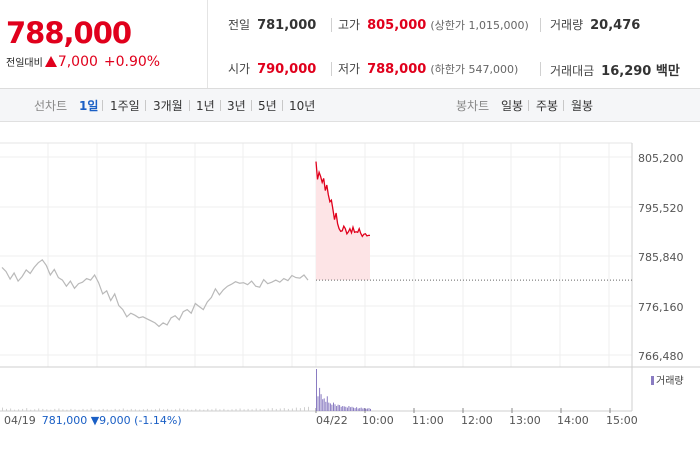 The width and height of the screenshot is (700, 450). What do you see at coordinates (525, 420) in the screenshot?
I see `x-tick-label: 13:00` at bounding box center [525, 420].